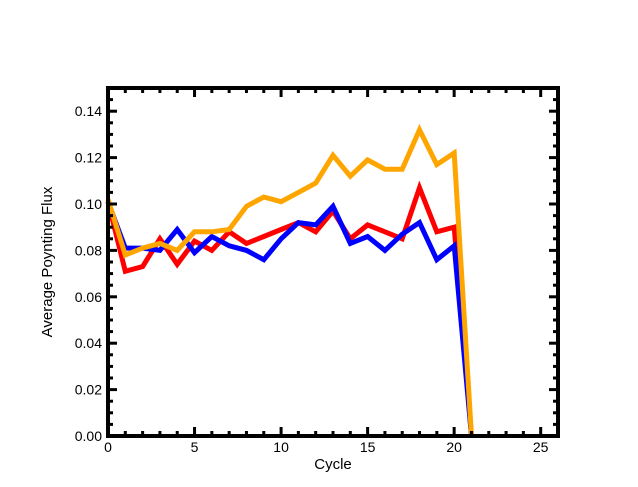 Image resolution: width=638 pixels, height=487 pixels. What do you see at coordinates (88, 390) in the screenshot?
I see `y-tick-label: 0.02` at bounding box center [88, 390].